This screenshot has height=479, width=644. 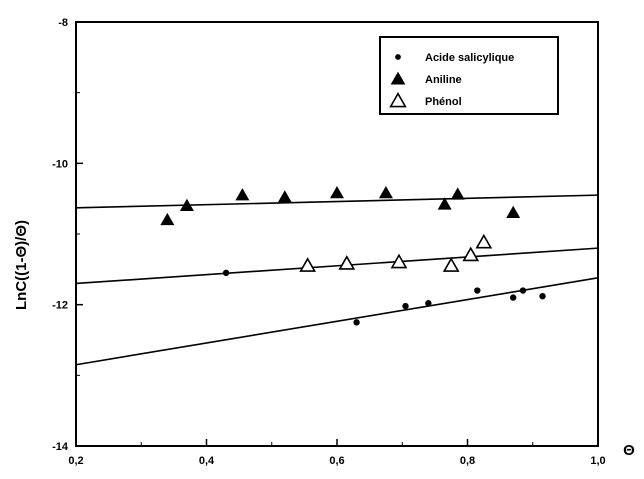 I want to click on y-tick-label: -8, so click(x=63, y=23).